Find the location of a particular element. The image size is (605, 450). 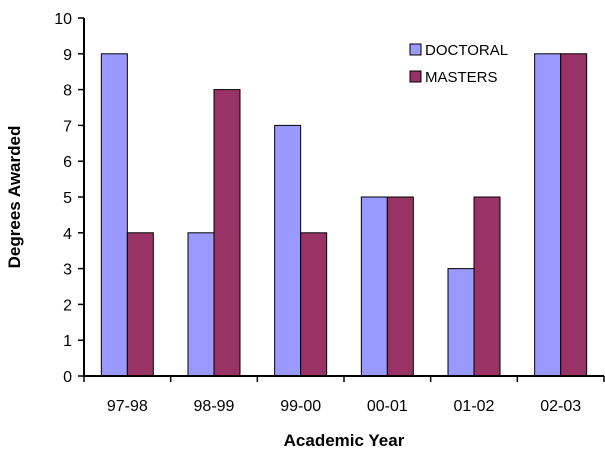

y-axis-ticks: 0 1 2 3 4 5 6 7 8 9 10 is located at coordinates (69, 198).